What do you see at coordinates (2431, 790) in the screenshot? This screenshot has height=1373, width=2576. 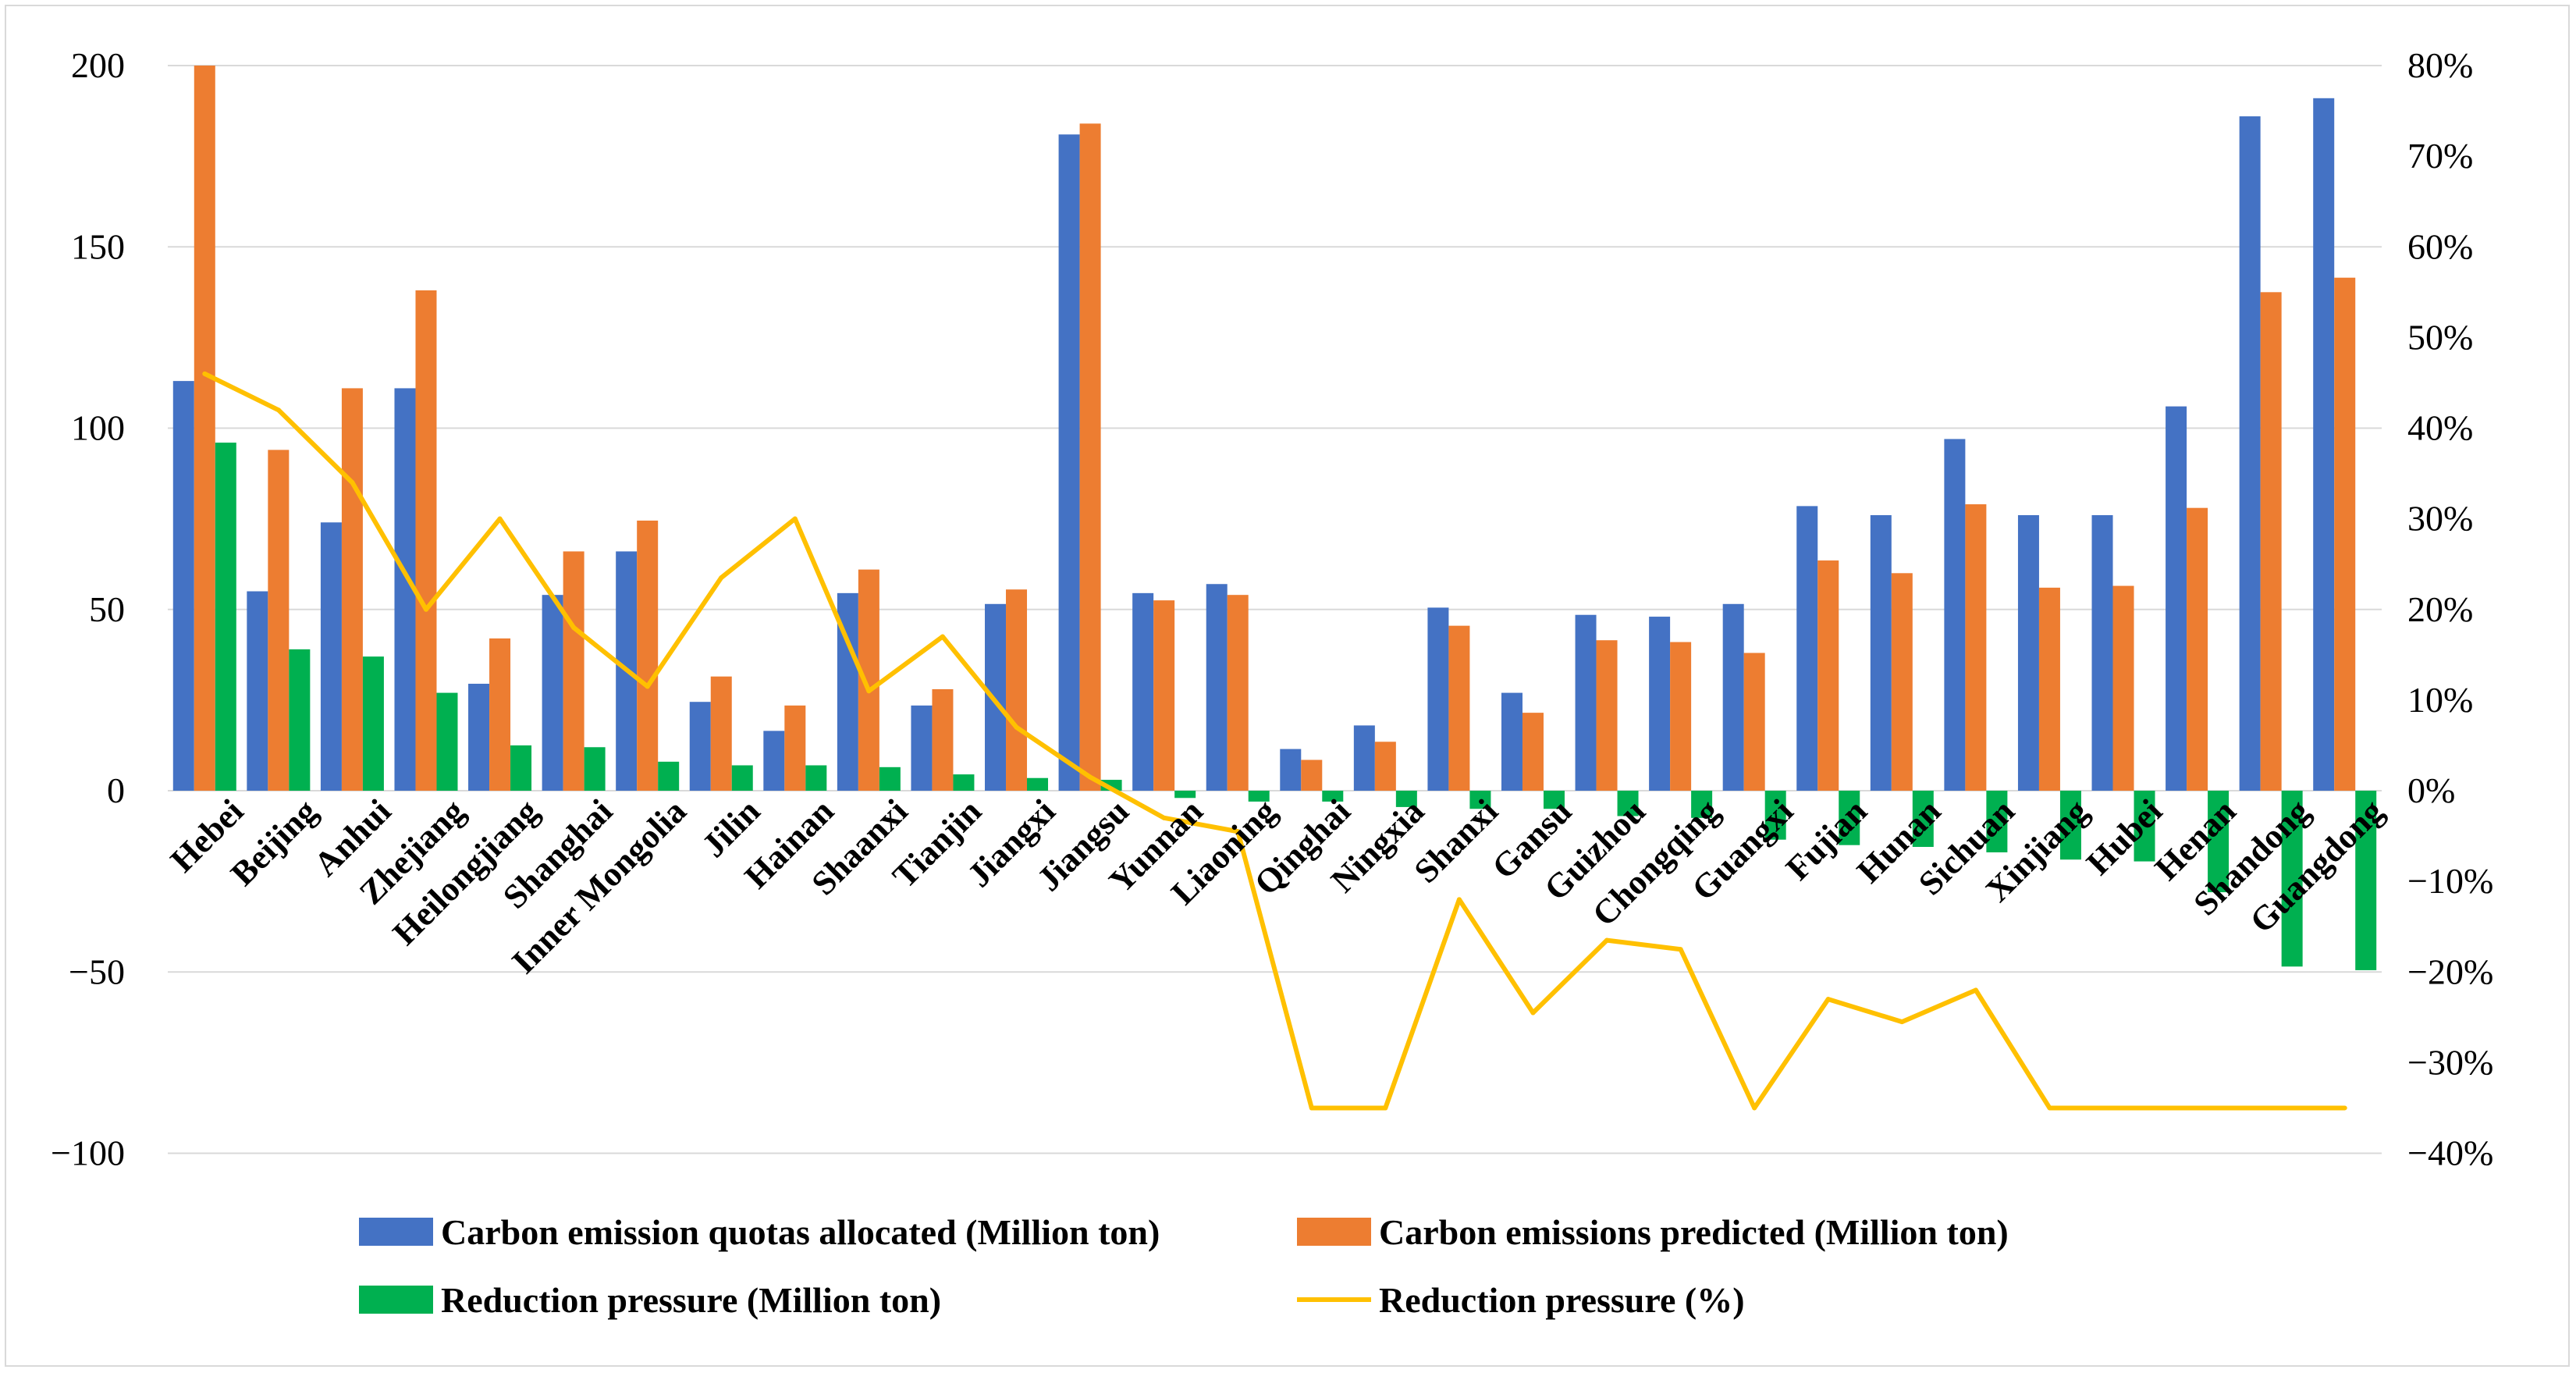 I see `right-tick-label: 0%` at bounding box center [2431, 790].